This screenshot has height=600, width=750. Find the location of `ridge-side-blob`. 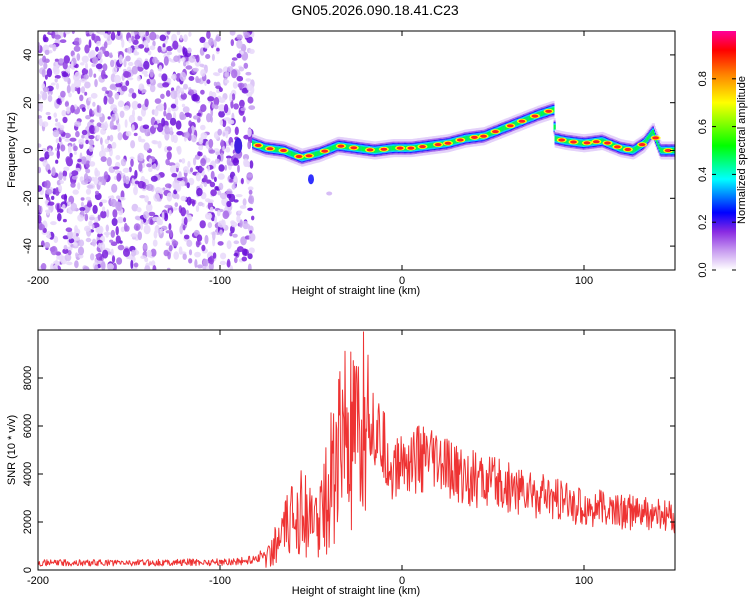

ridge-side-blob is located at coordinates (329, 193).